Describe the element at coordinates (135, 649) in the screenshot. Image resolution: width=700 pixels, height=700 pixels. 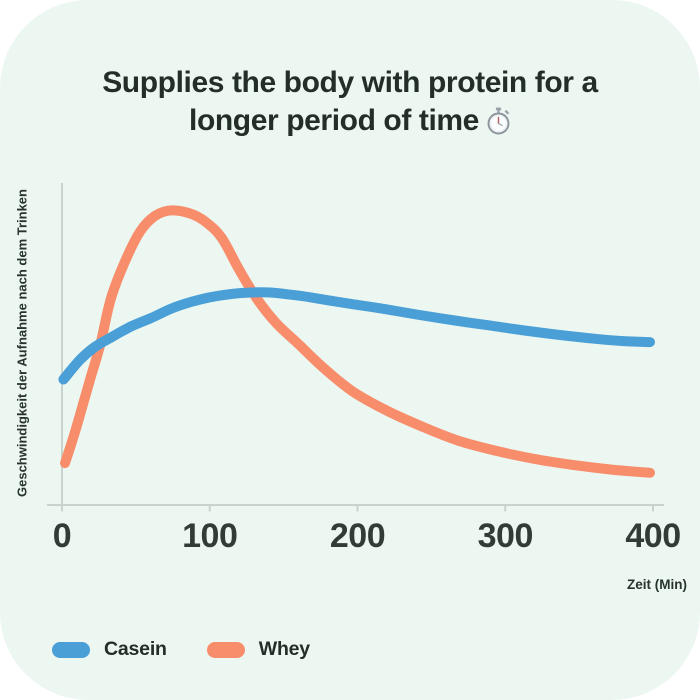
I see `legend-label-casein: Casein` at that location.